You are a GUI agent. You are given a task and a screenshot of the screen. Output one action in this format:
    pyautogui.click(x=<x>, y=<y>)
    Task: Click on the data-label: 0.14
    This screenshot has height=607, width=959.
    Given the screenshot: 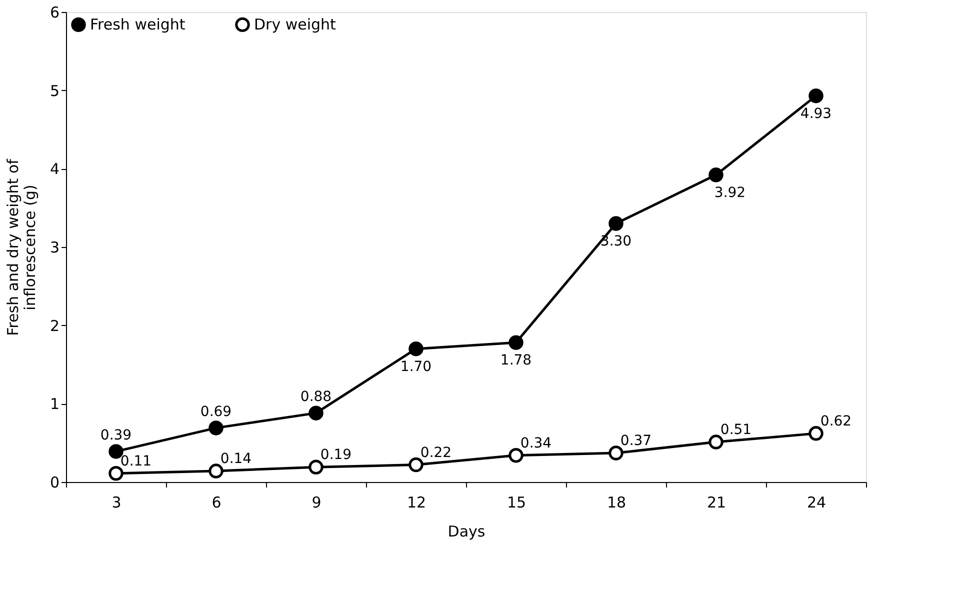 What is the action you would take?
    pyautogui.click(x=236, y=459)
    